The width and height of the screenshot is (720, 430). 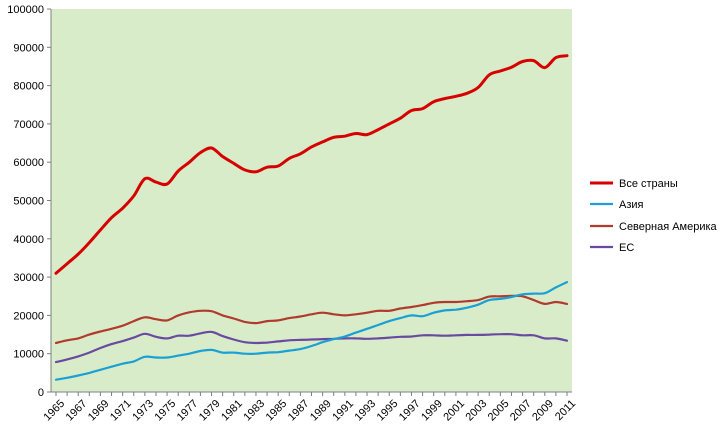 What do you see at coordinates (28, 240) in the screenshot?
I see `y-tick-label: 40000` at bounding box center [28, 240].